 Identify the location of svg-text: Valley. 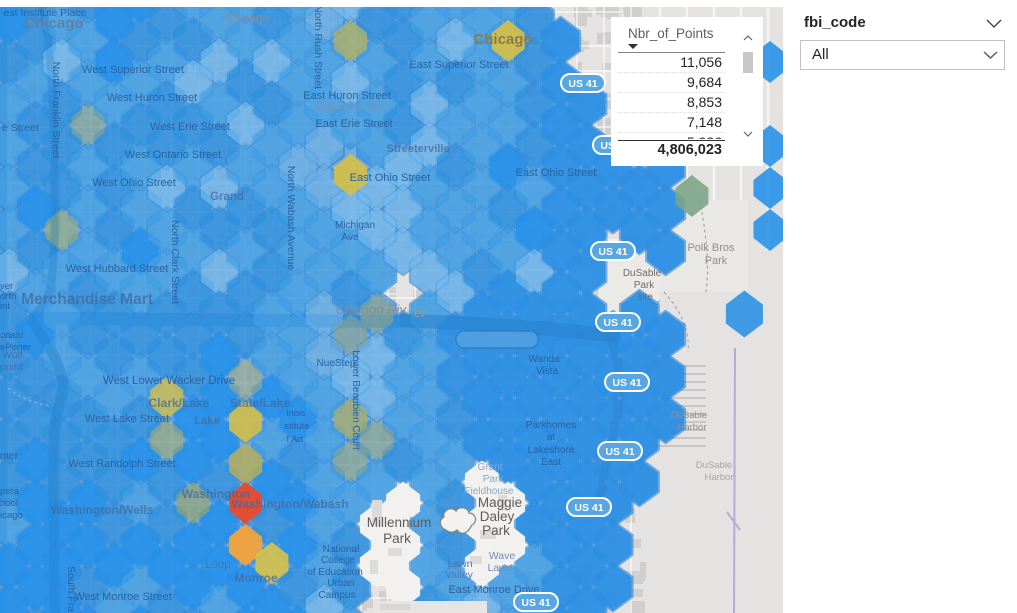
(459, 575).